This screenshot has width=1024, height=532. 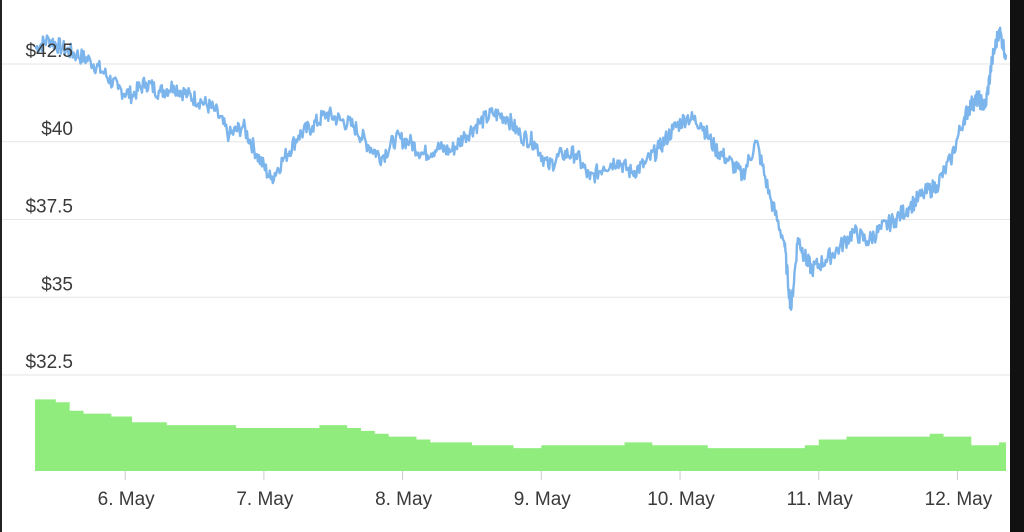 I want to click on x-tick-label: 9. May, so click(x=543, y=499).